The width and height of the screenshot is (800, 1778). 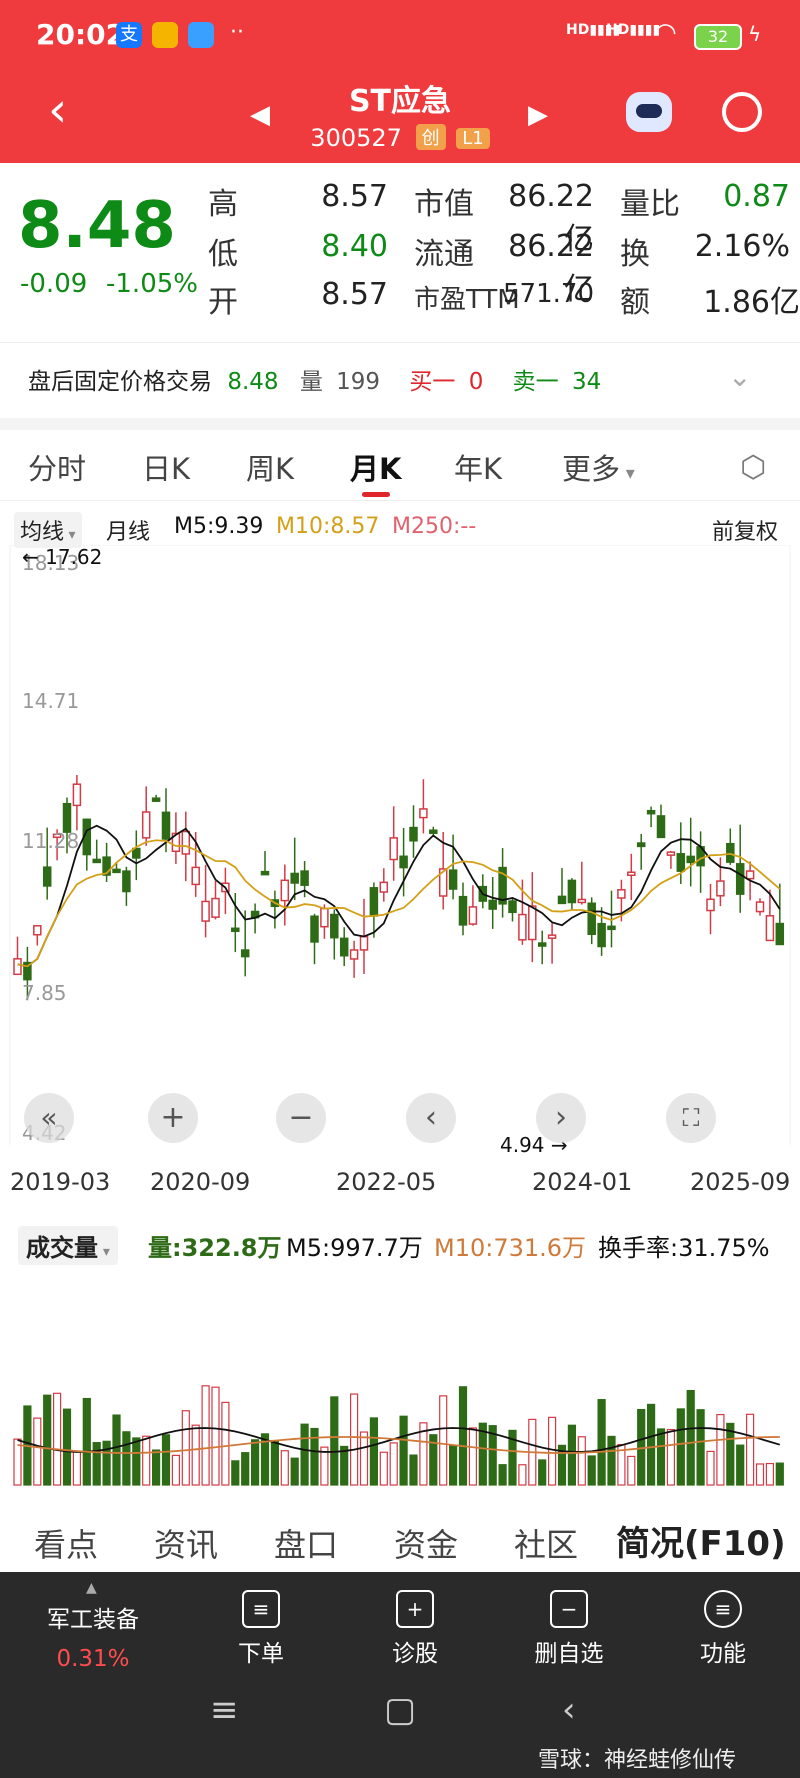 I want to click on mcap-label: 市值, so click(x=444, y=204).